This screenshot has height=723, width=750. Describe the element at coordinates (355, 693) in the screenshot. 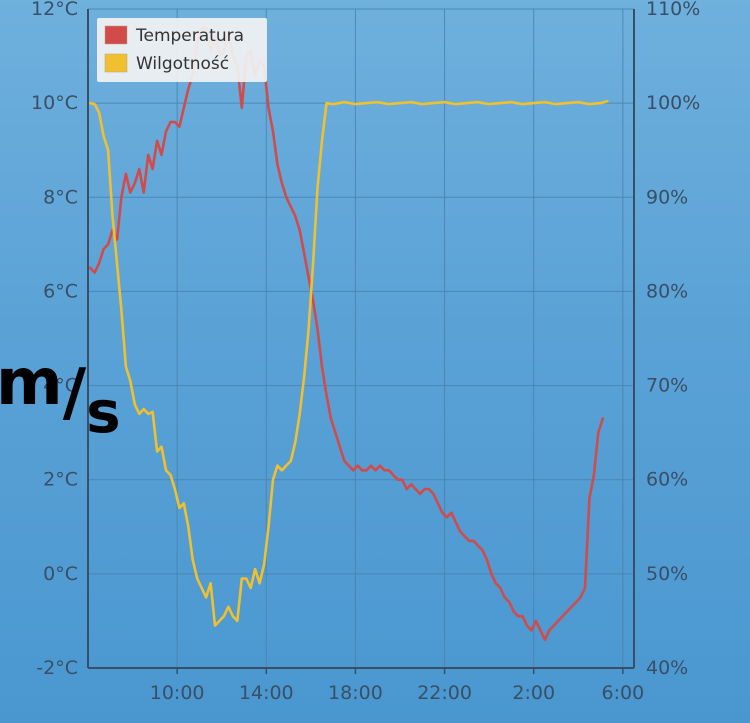

I see `x-tick-label: 18:00` at that location.